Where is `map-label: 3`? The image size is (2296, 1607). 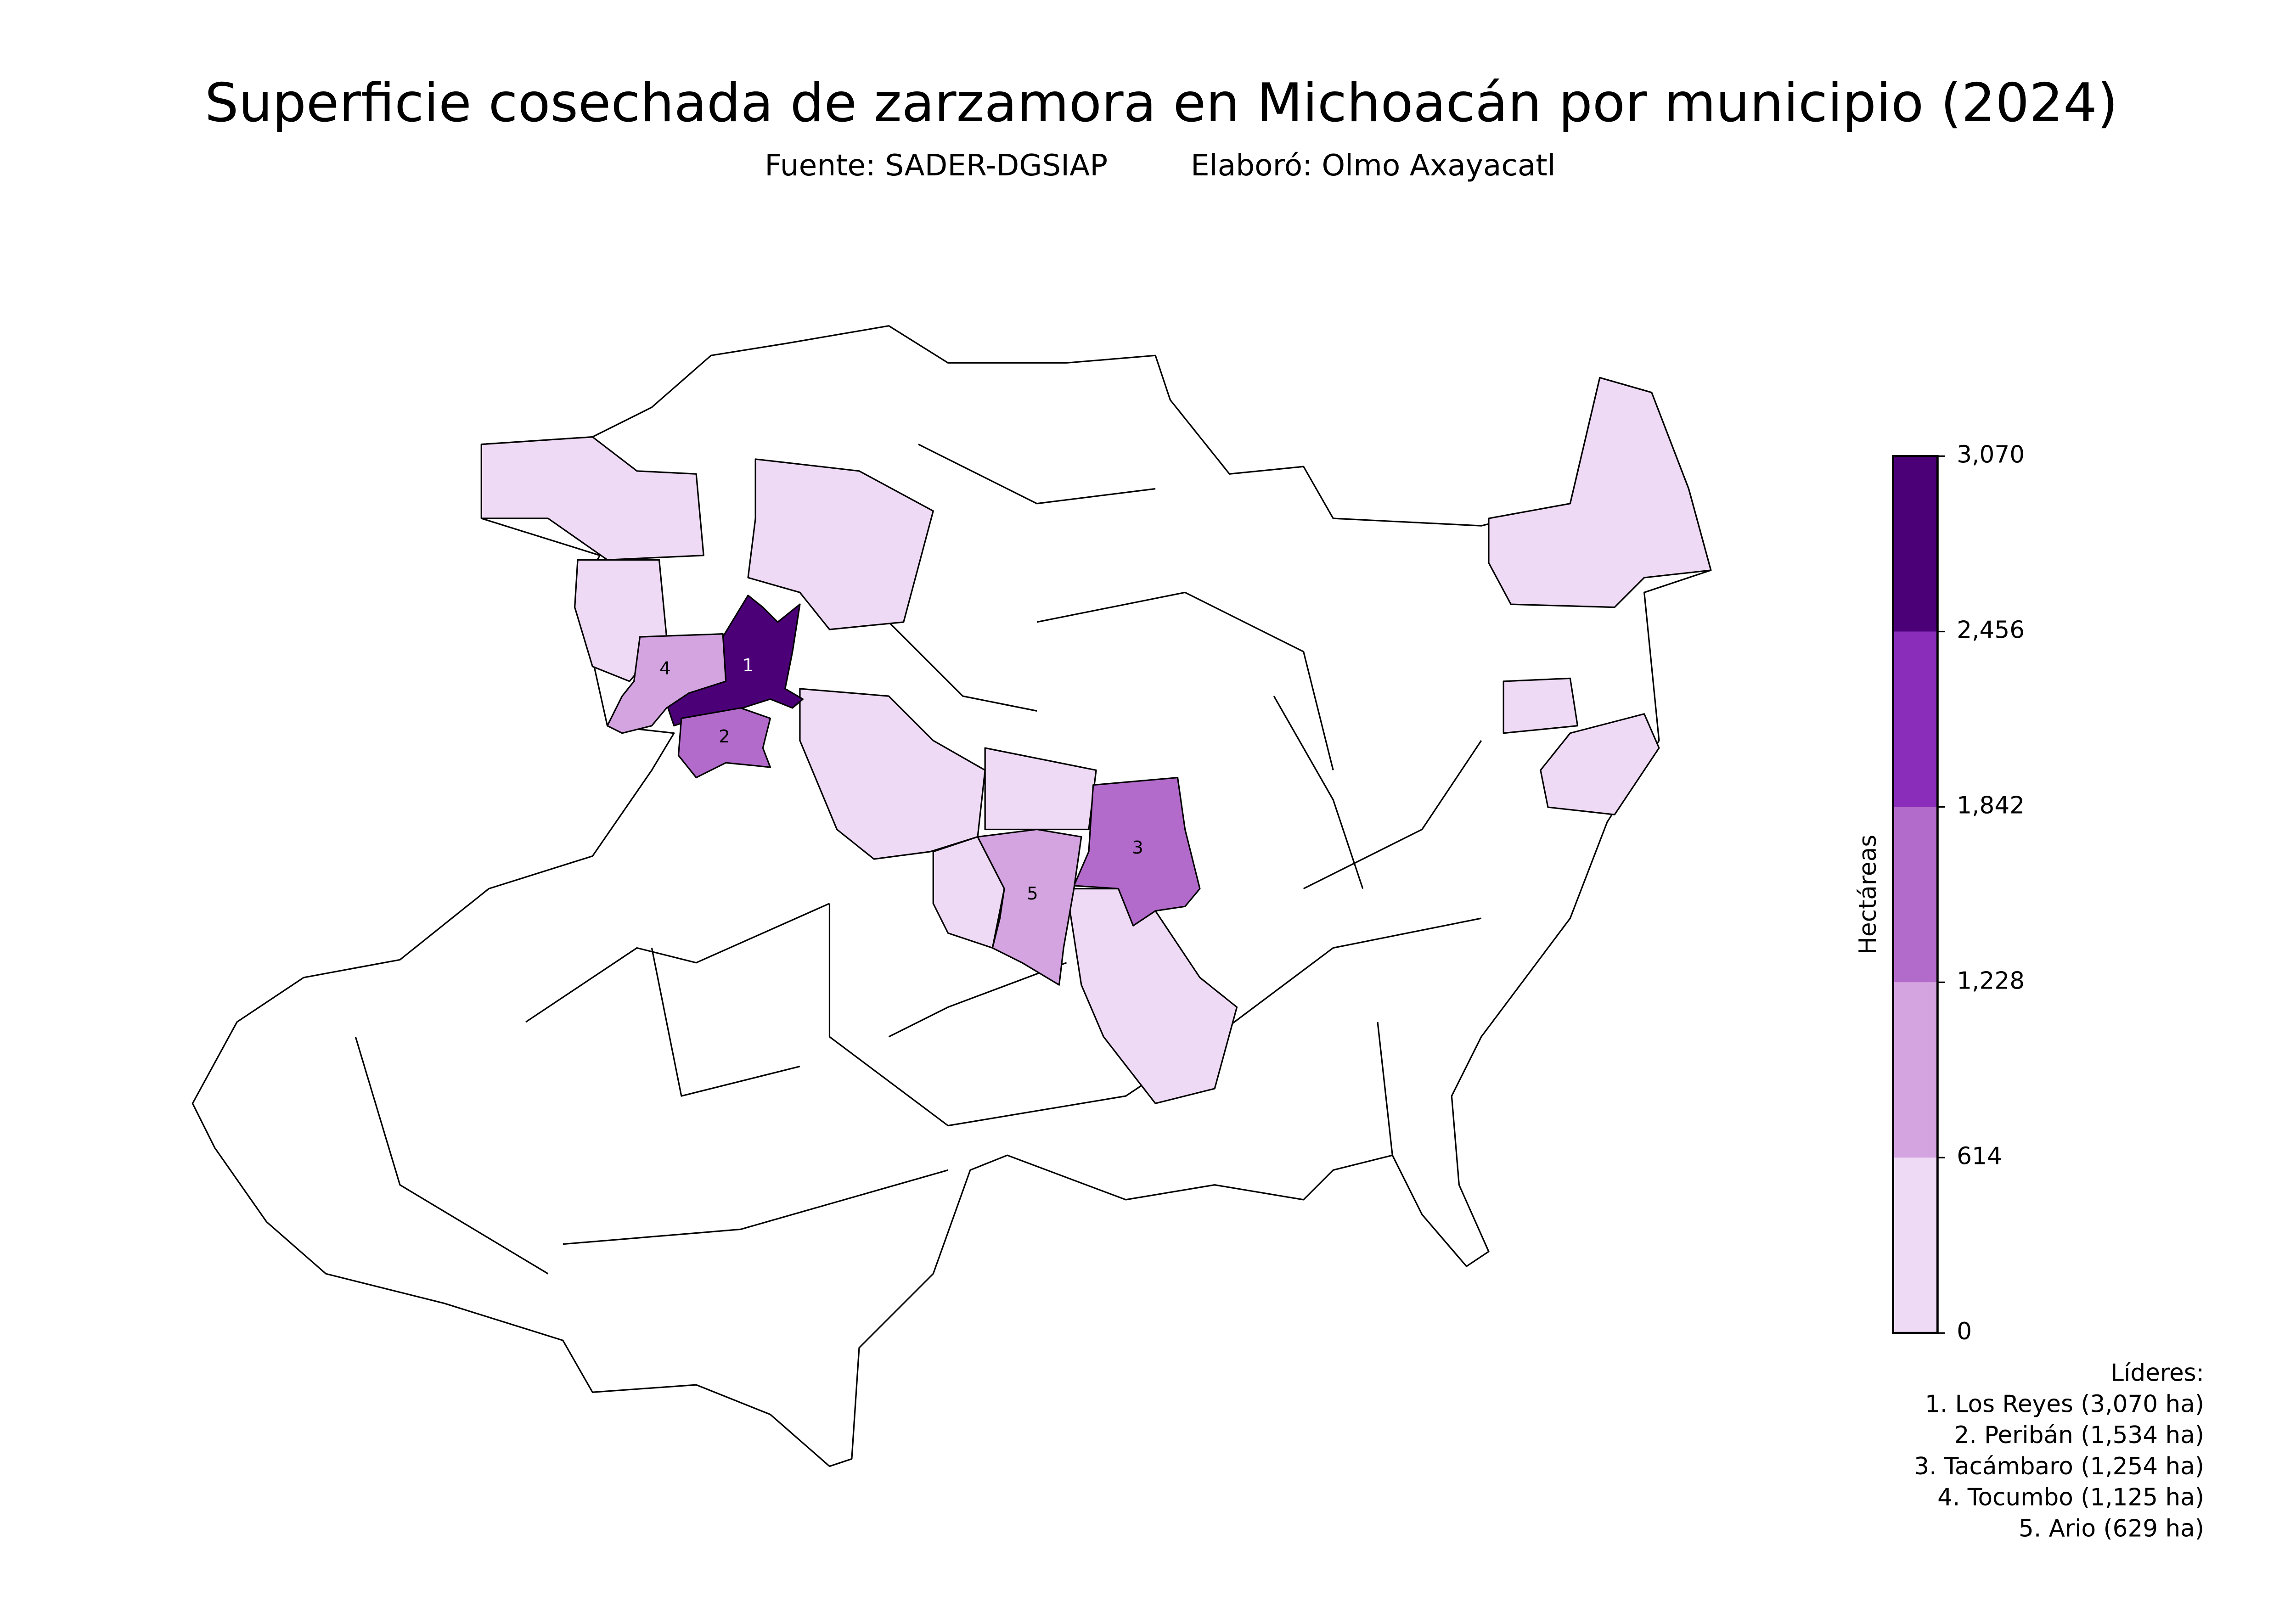
map-label: 3 is located at coordinates (1138, 847).